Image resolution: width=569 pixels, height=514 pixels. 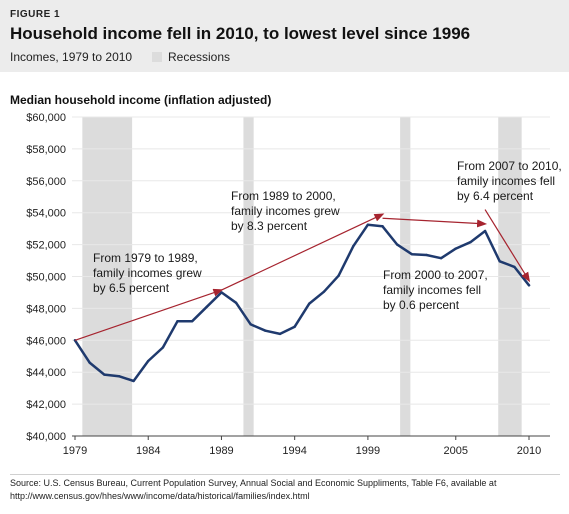 I want to click on annotation-text-3-line-0: From 2007 to 2010,, so click(x=509, y=166).